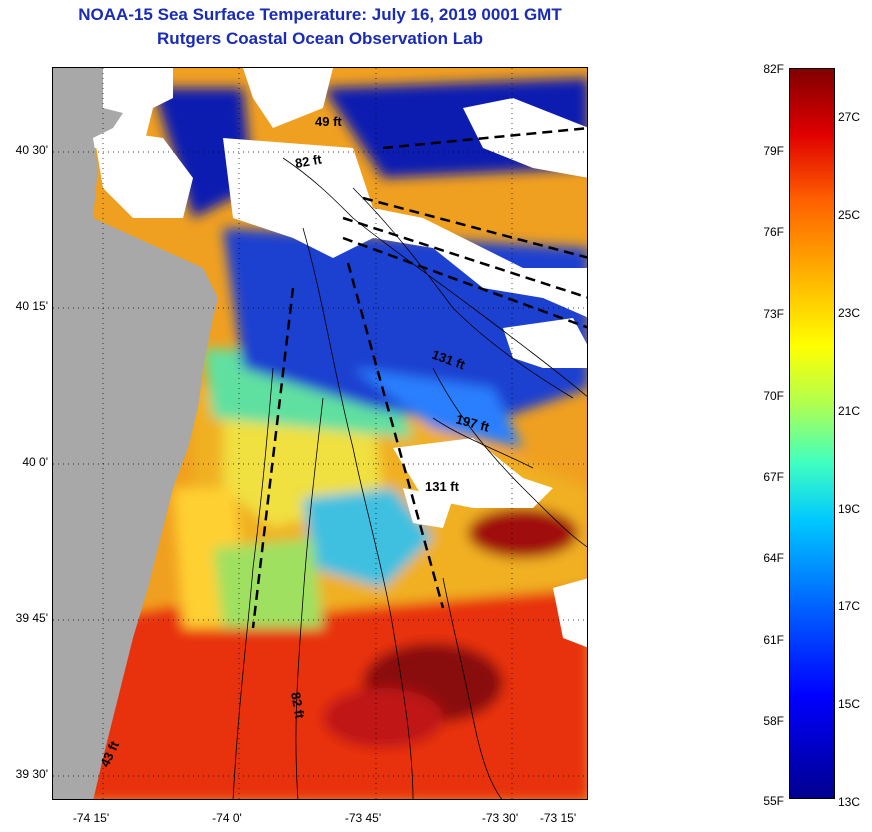 This screenshot has width=872, height=832. Describe the element at coordinates (545, 343) in the screenshot. I see `cloud-e` at that location.